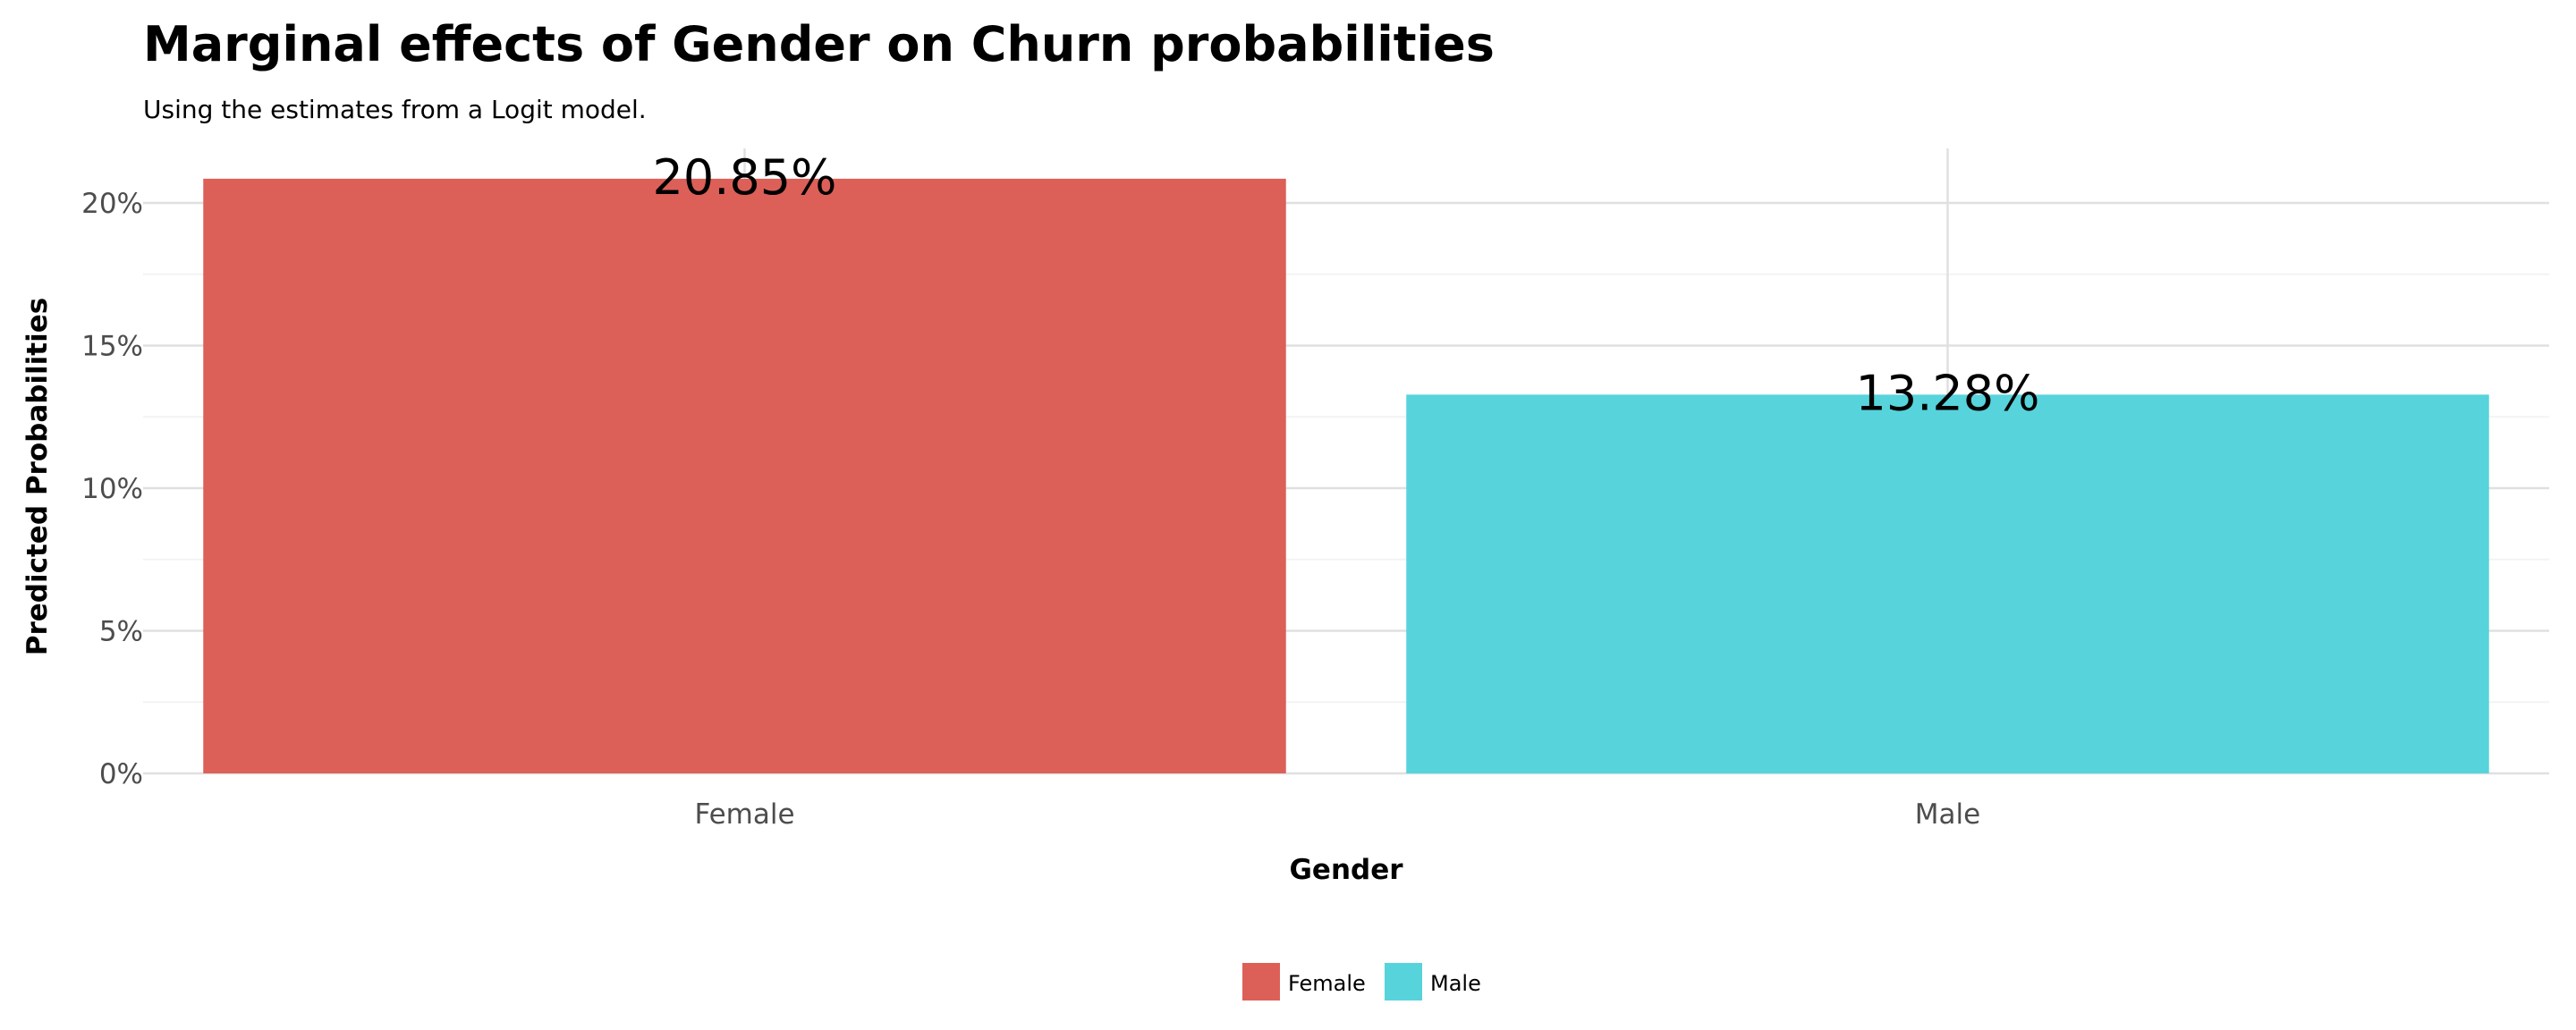 The width and height of the screenshot is (2576, 1030). I want to click on legend-label: Male, so click(1455, 983).